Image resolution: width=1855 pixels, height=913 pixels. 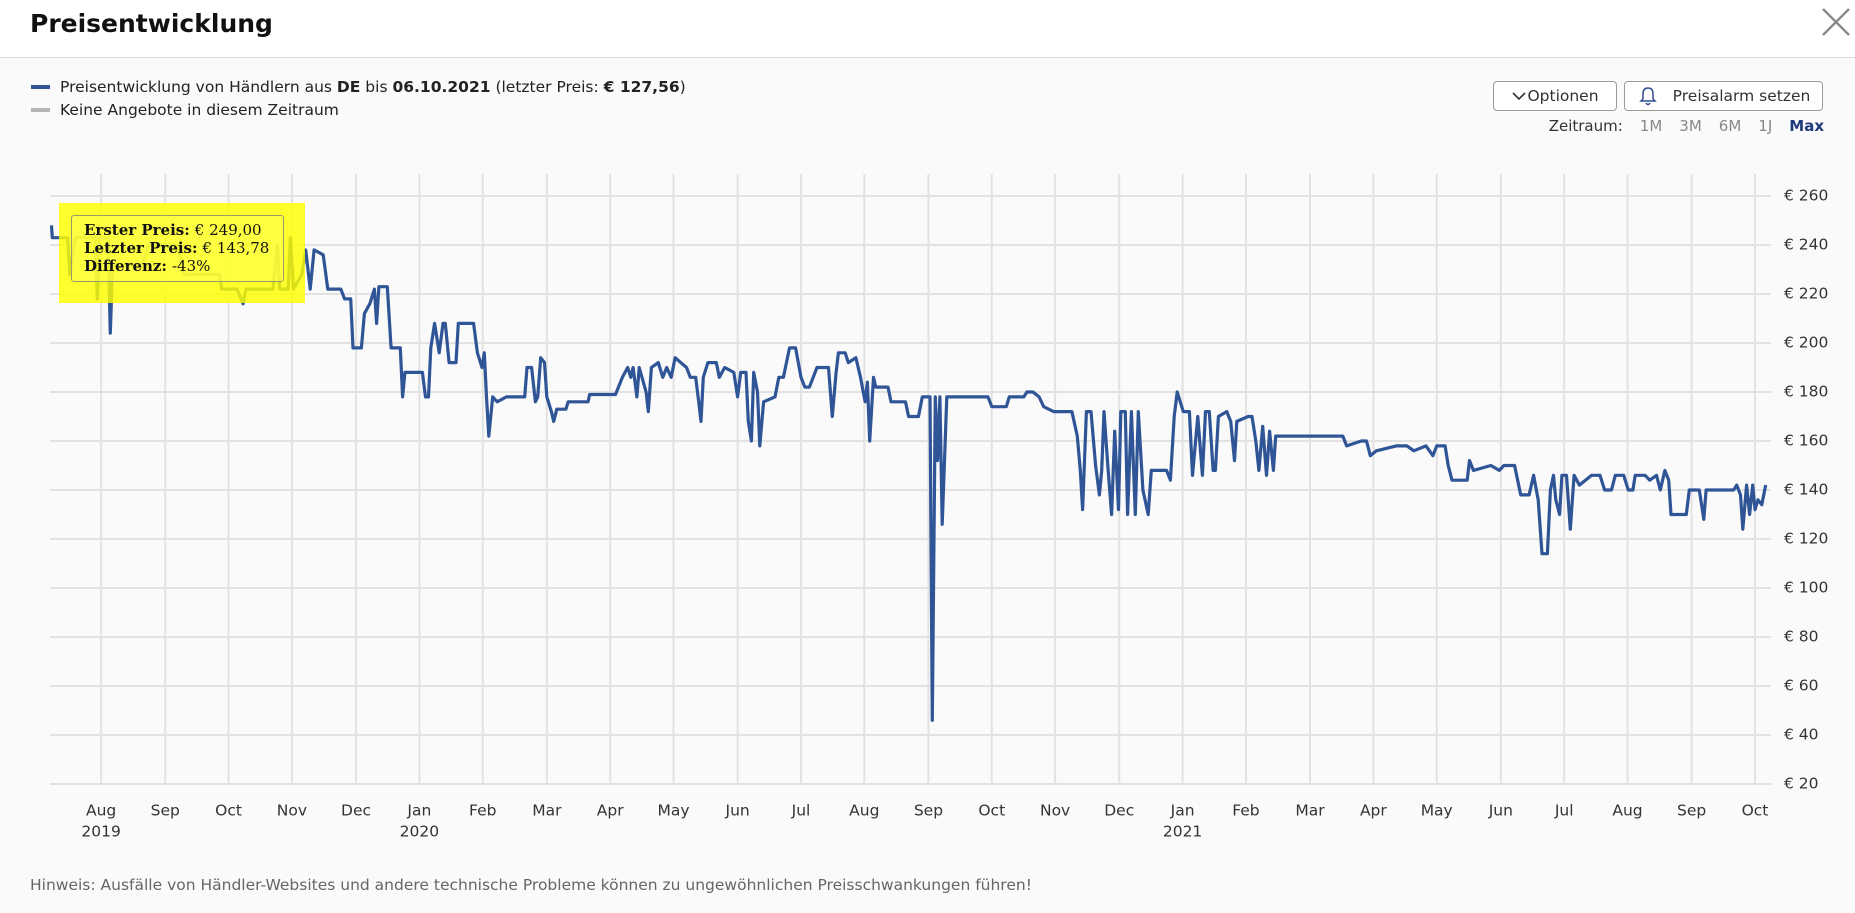 I want to click on tooltip-value: € 249,00, so click(x=228, y=230).